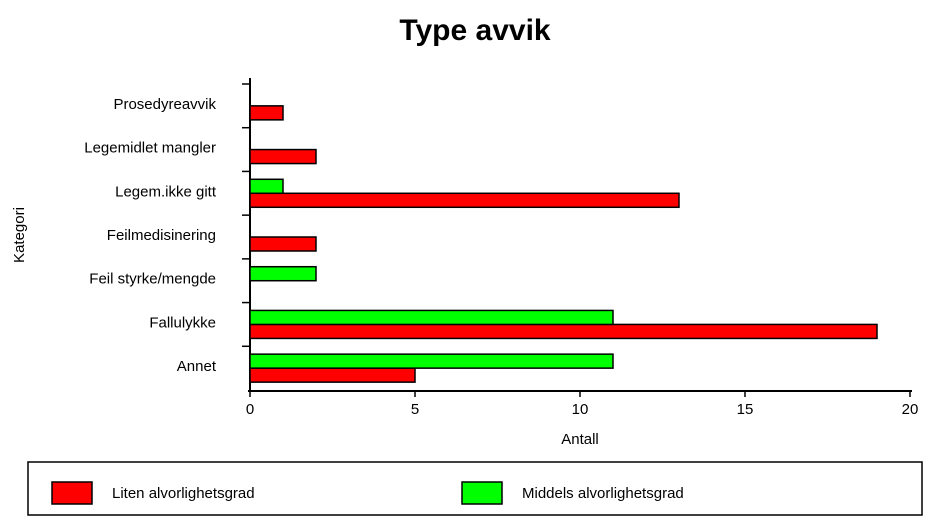 This screenshot has height=516, width=925. Describe the element at coordinates (580, 439) in the screenshot. I see `x-axis-label: Antall` at that location.